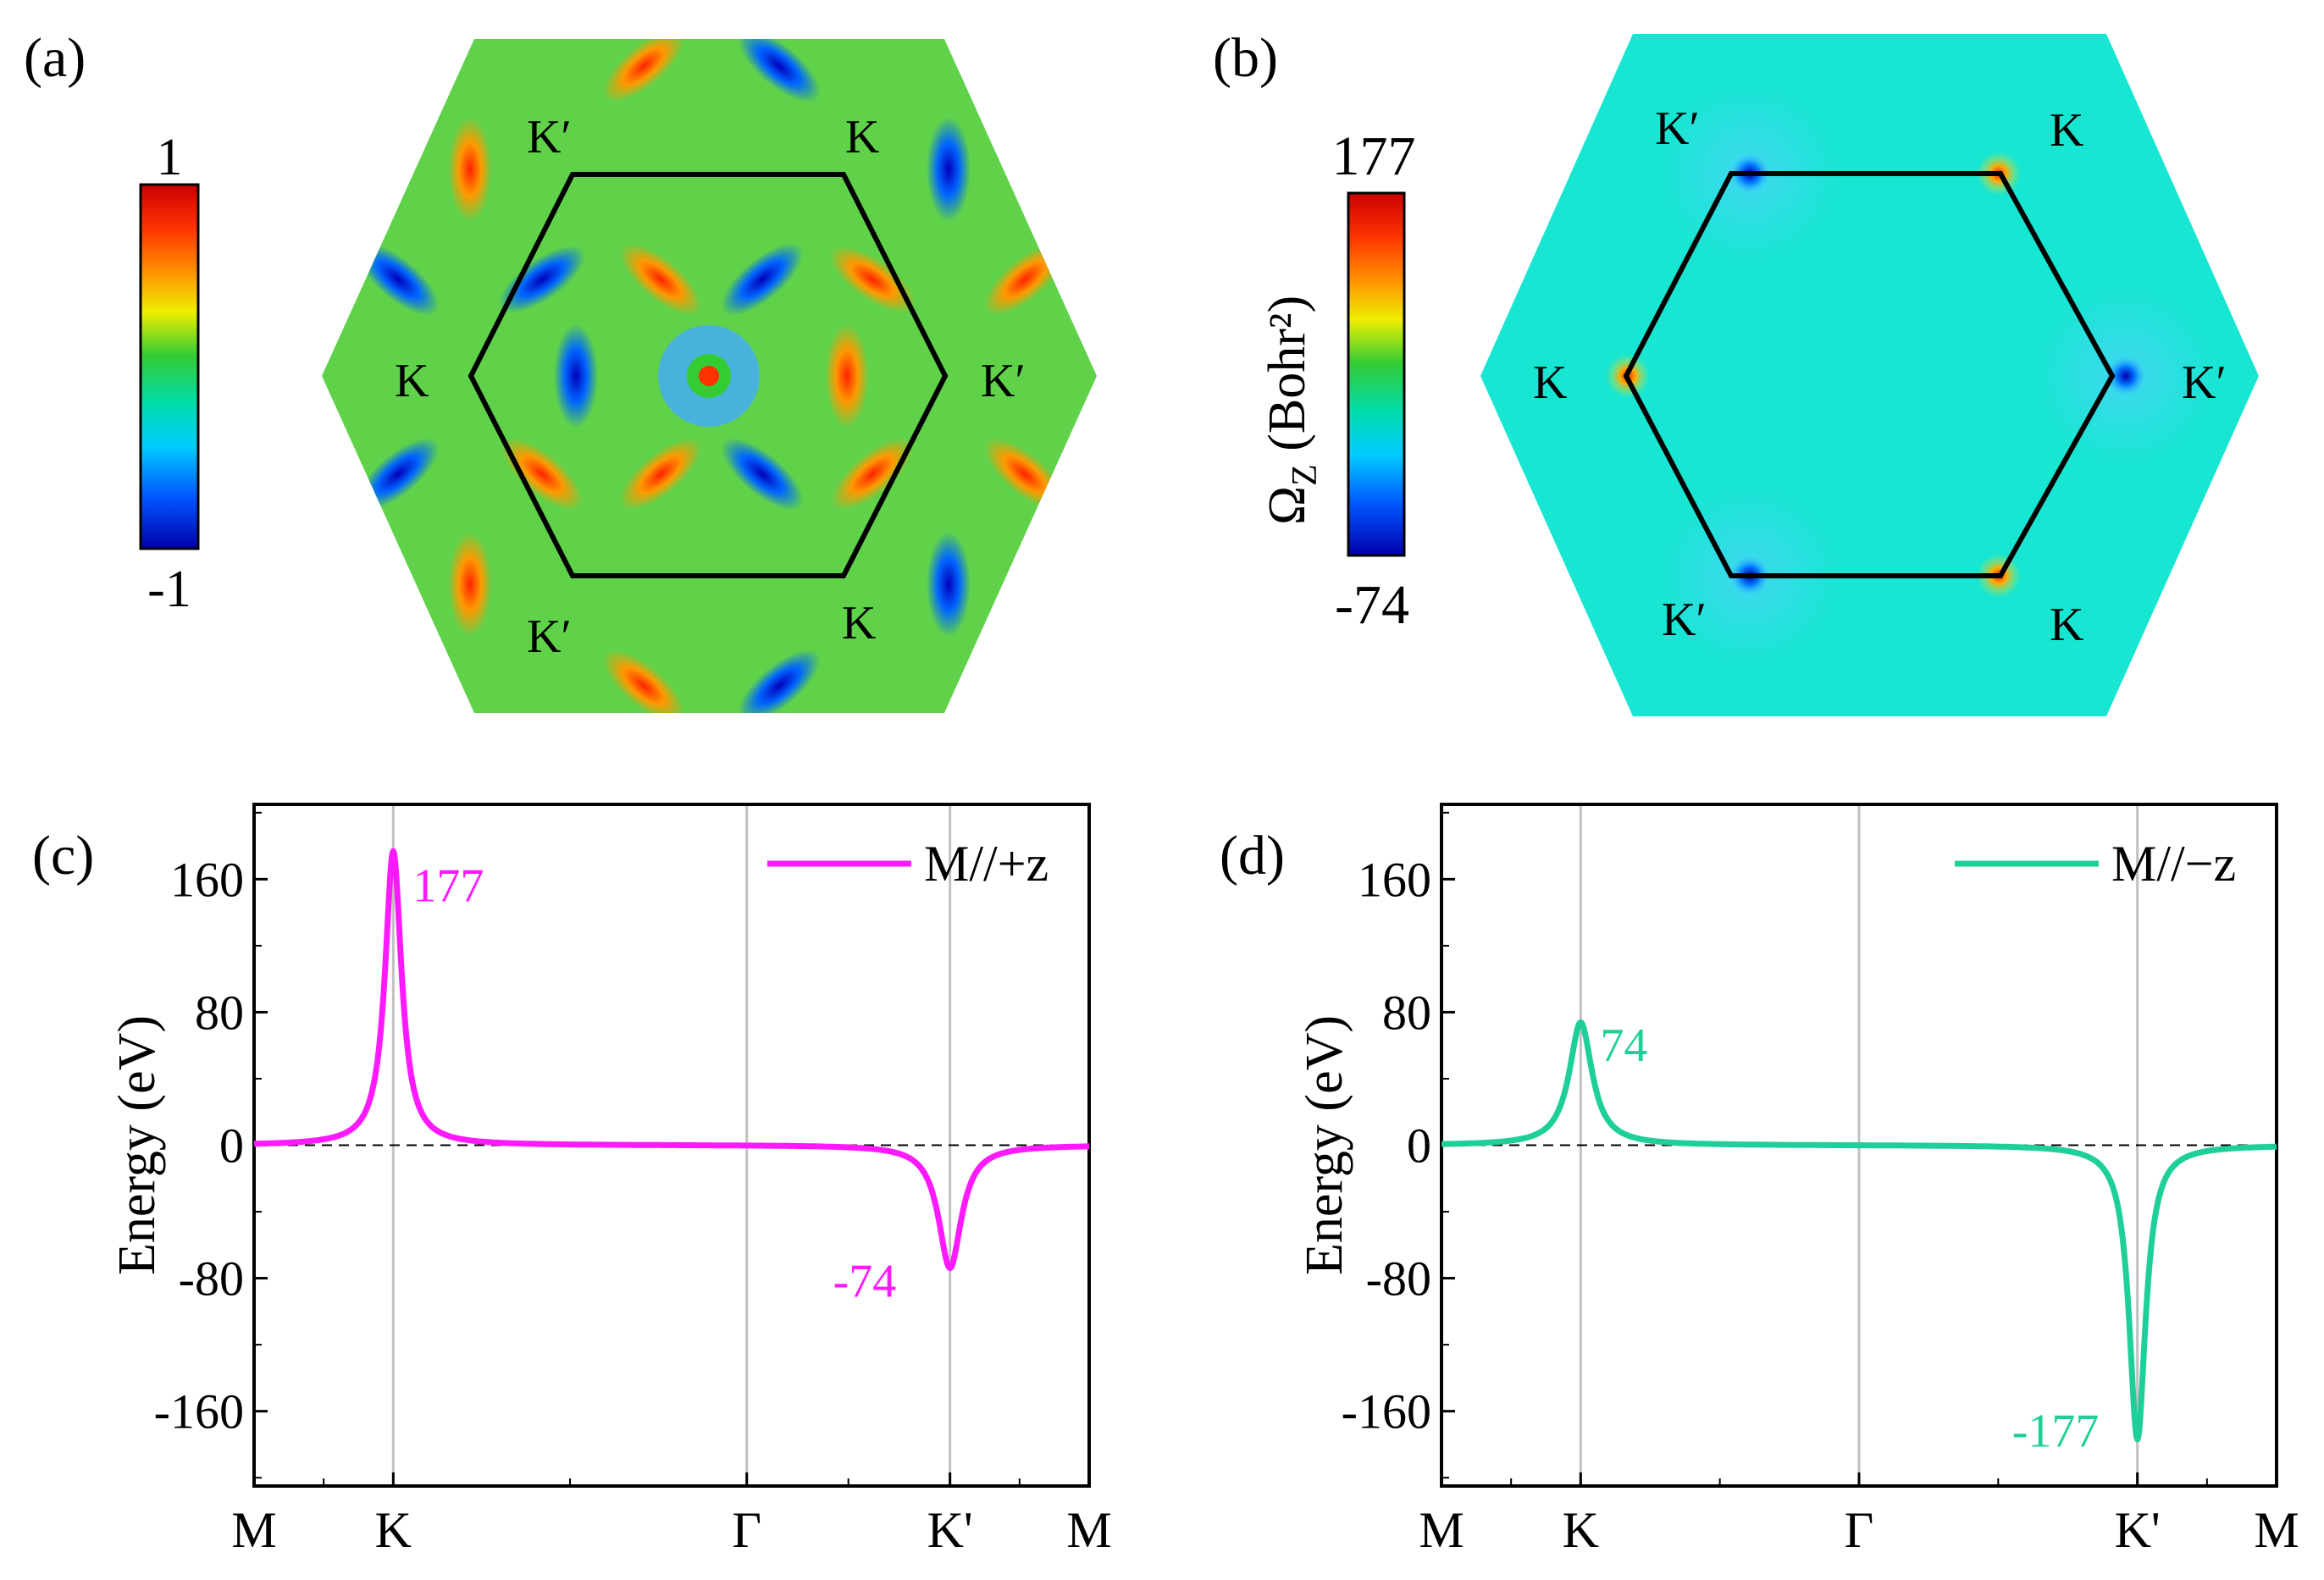 The height and width of the screenshot is (1580, 2324). Describe the element at coordinates (1003, 381) in the screenshot. I see `panel-a-label-kp-right: K′` at that location.